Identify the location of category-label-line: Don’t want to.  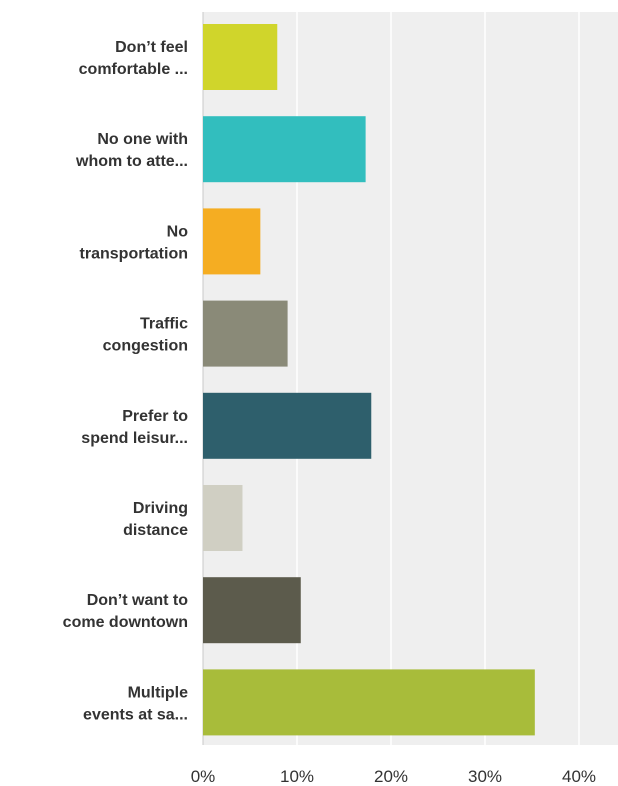
(138, 600).